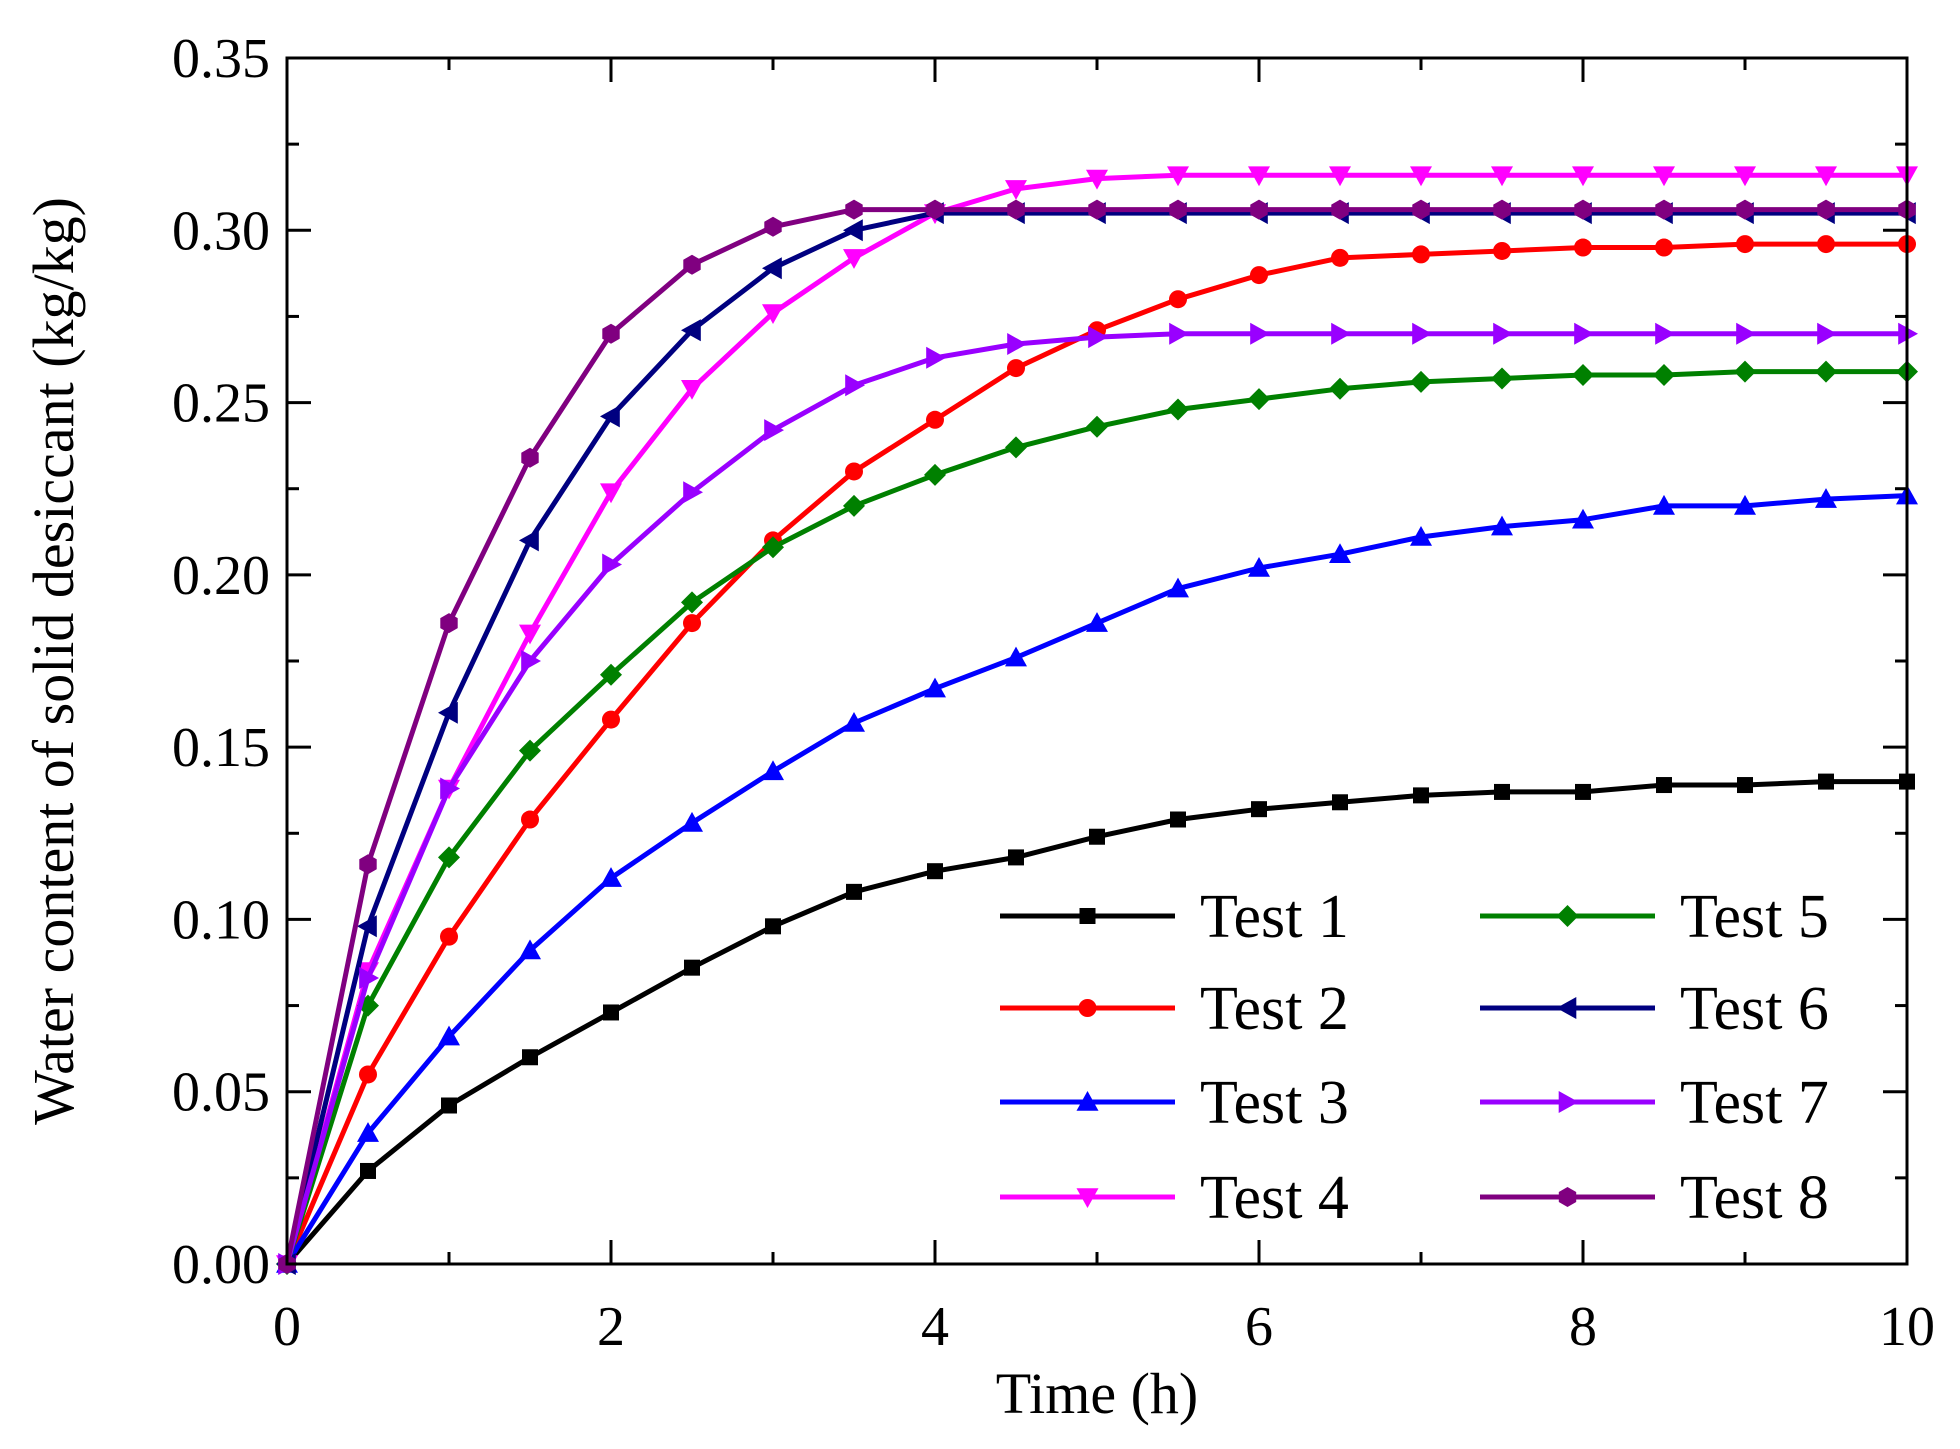 The height and width of the screenshot is (1449, 1960). What do you see at coordinates (221, 748) in the screenshot?
I see `y-tick-label: 0.15` at bounding box center [221, 748].